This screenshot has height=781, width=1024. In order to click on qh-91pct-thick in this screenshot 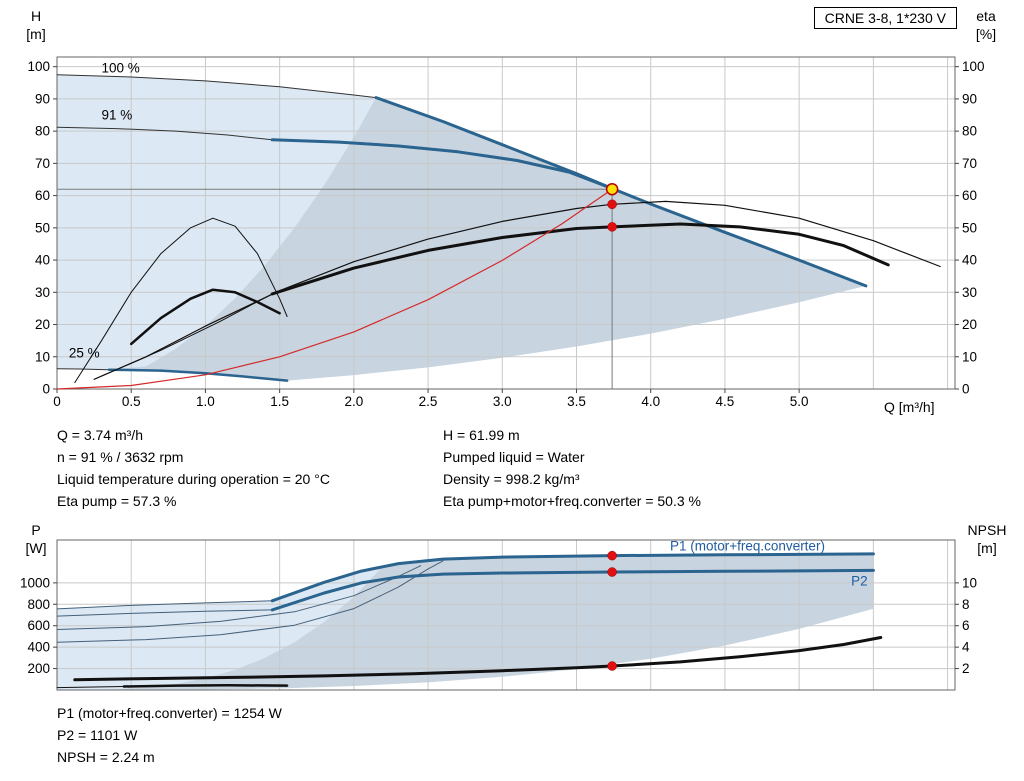, I will do `click(442, 164)`.